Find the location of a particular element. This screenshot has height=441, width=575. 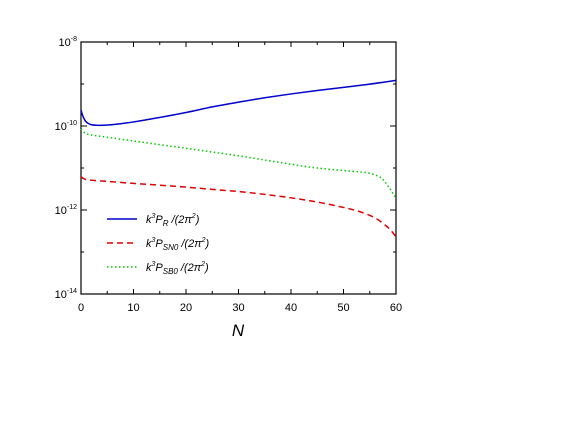

x-tick-label: 40 is located at coordinates (291, 308).